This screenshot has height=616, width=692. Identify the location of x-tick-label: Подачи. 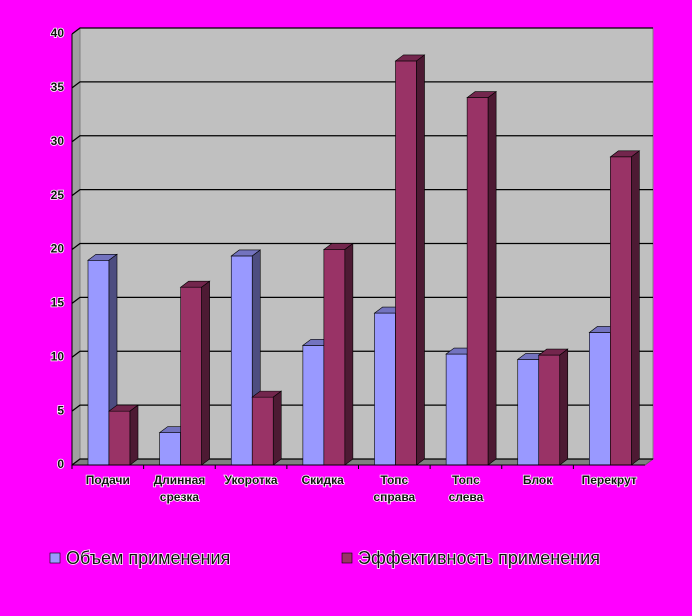
(108, 480).